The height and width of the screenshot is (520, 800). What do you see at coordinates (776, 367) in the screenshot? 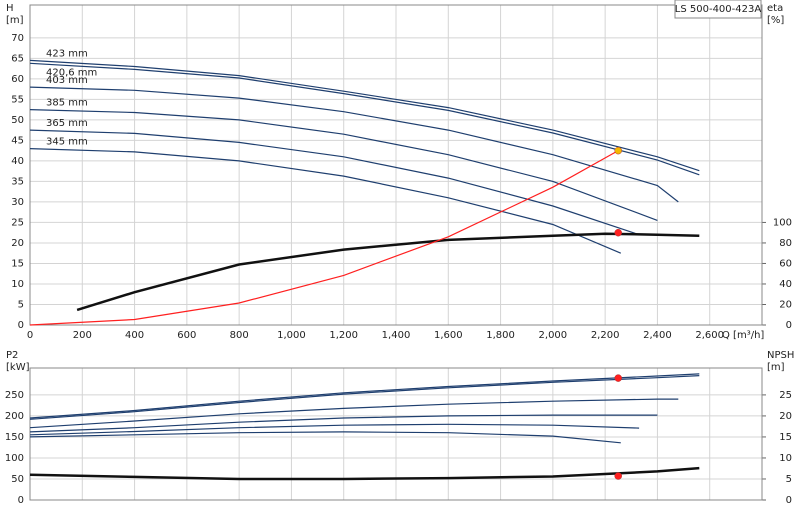
I see `y2-axis-unit: [m]` at bounding box center [776, 367].